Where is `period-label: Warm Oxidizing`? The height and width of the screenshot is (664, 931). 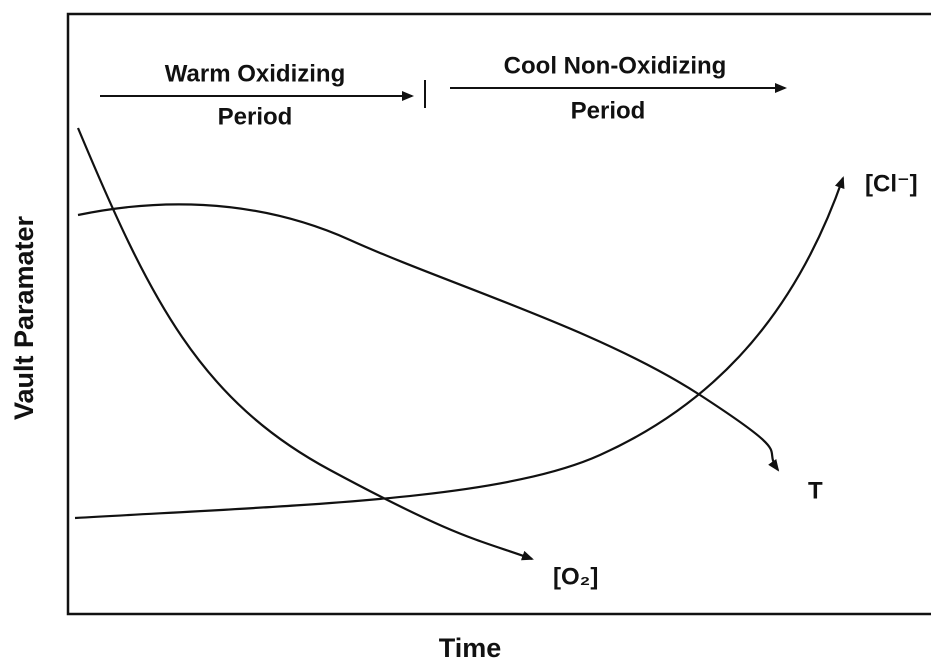 period-label: Warm Oxidizing is located at coordinates (255, 73).